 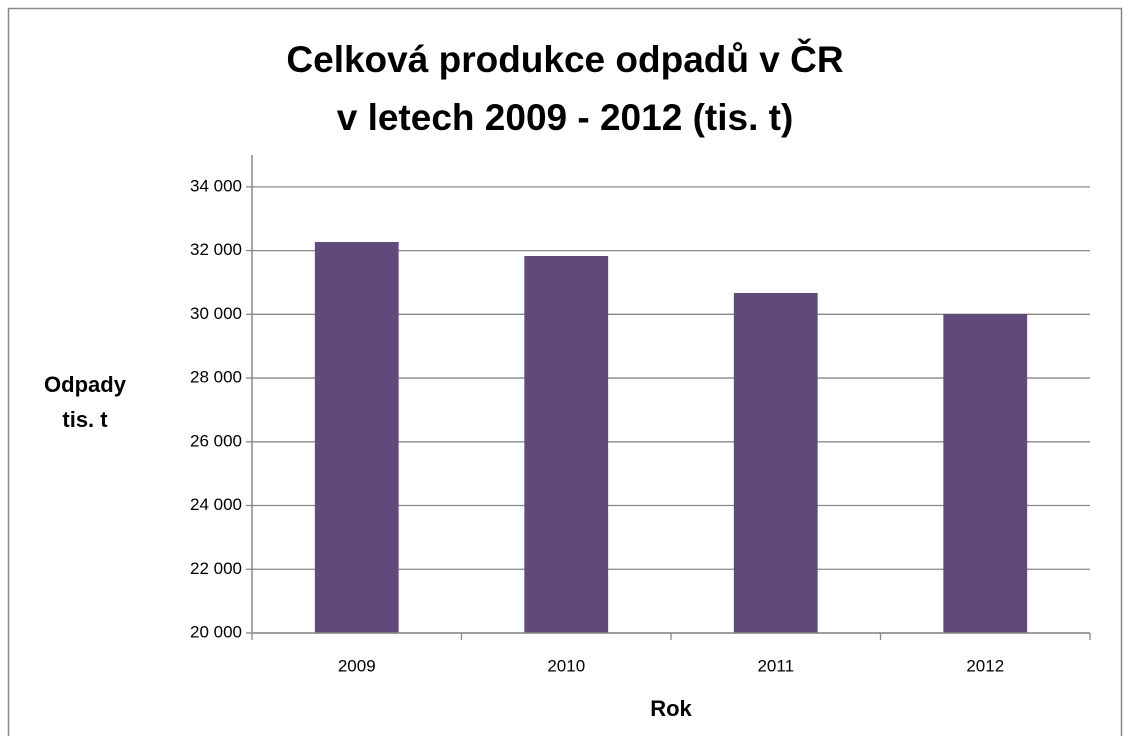 What do you see at coordinates (216, 504) in the screenshot?
I see `y-tick-label: 24 000` at bounding box center [216, 504].